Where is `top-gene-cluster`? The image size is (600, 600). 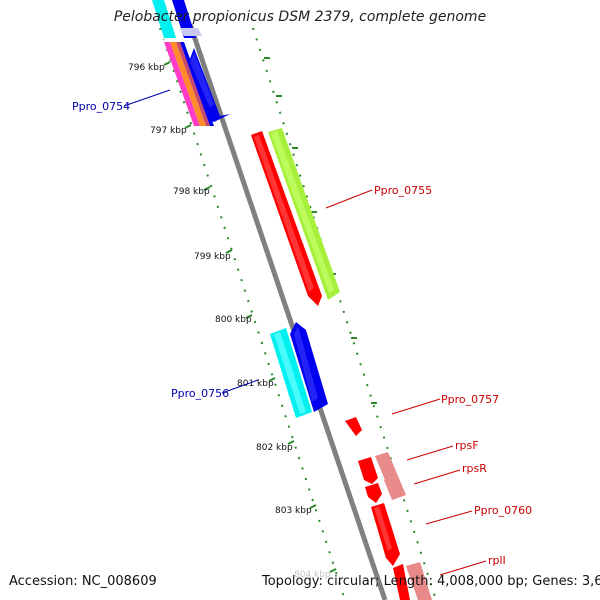
top-gene-cluster is located at coordinates (177, 22).